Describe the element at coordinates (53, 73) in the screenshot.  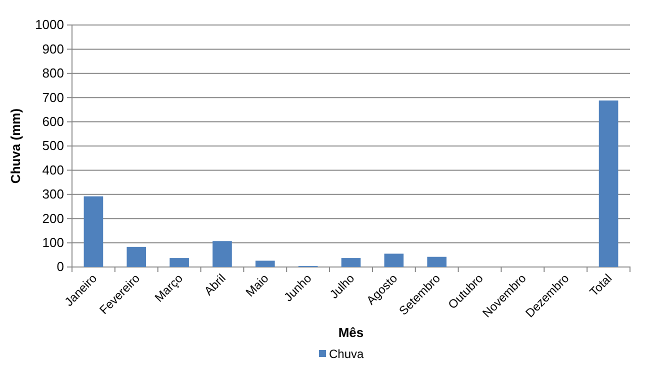
I see `y-tick-label: 800` at that location.